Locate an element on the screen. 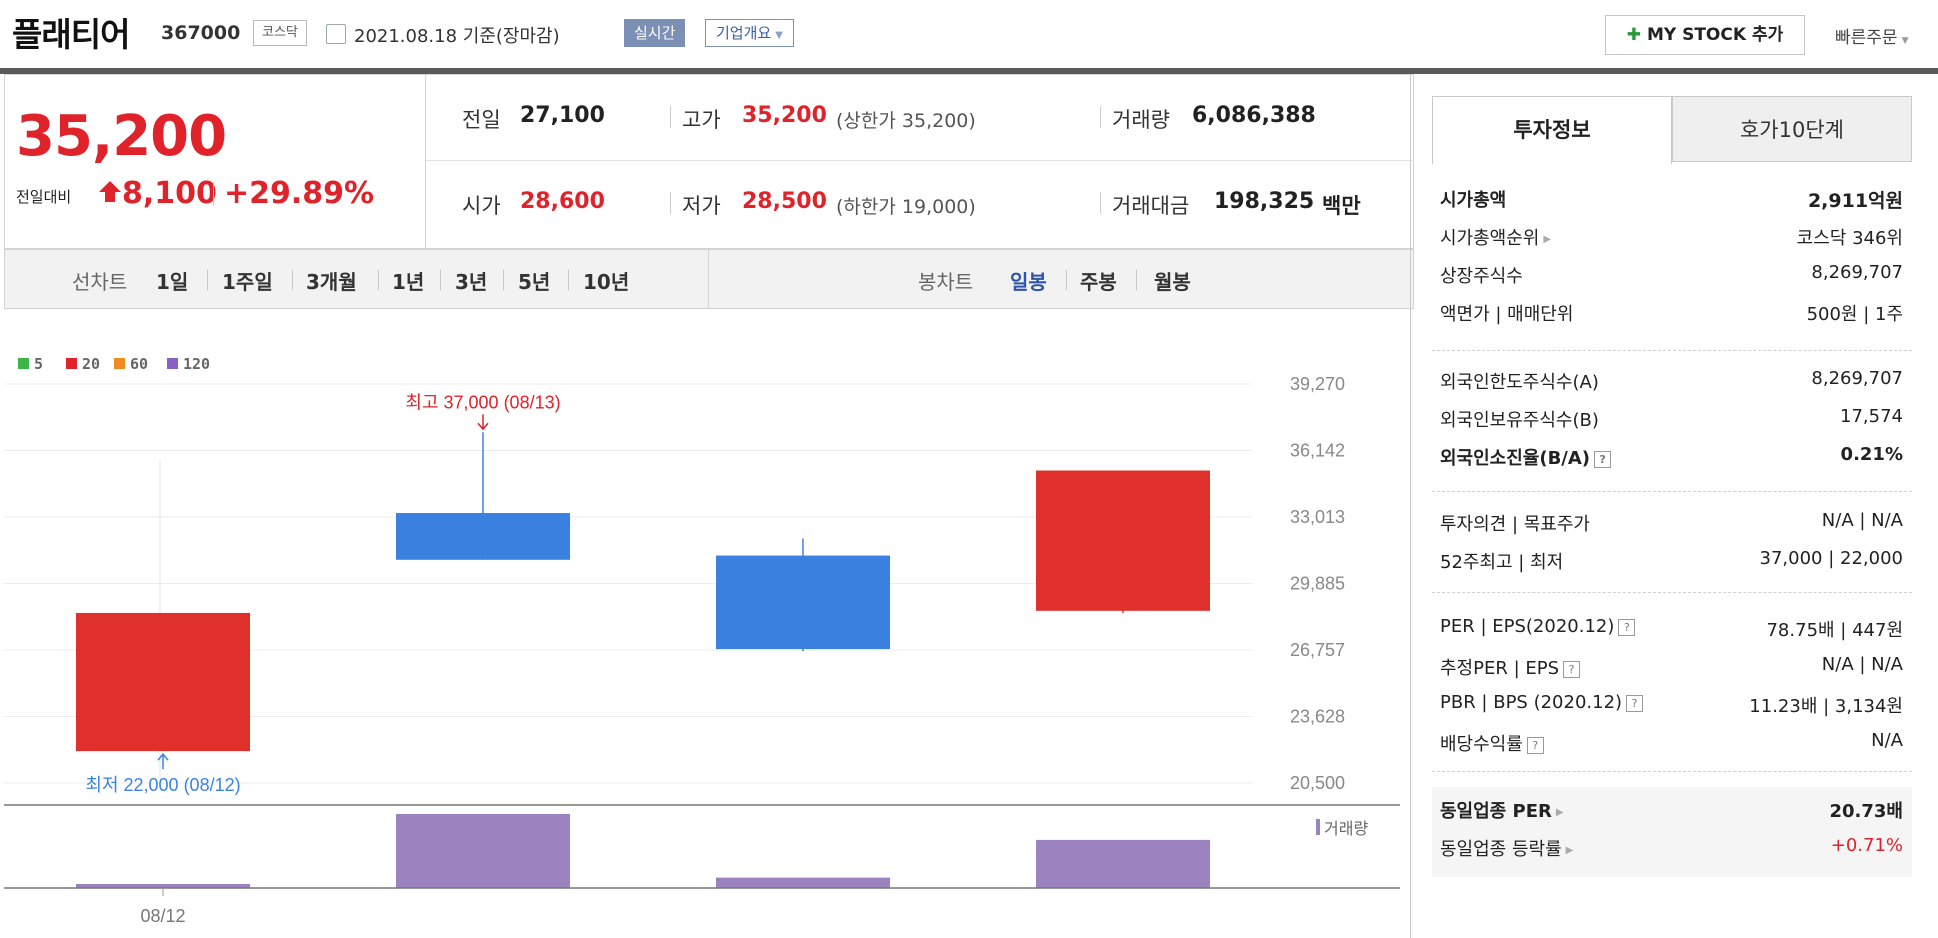 Image resolution: width=1938 pixels, height=938 pixels. tab-1y: 1년 is located at coordinates (408, 282).